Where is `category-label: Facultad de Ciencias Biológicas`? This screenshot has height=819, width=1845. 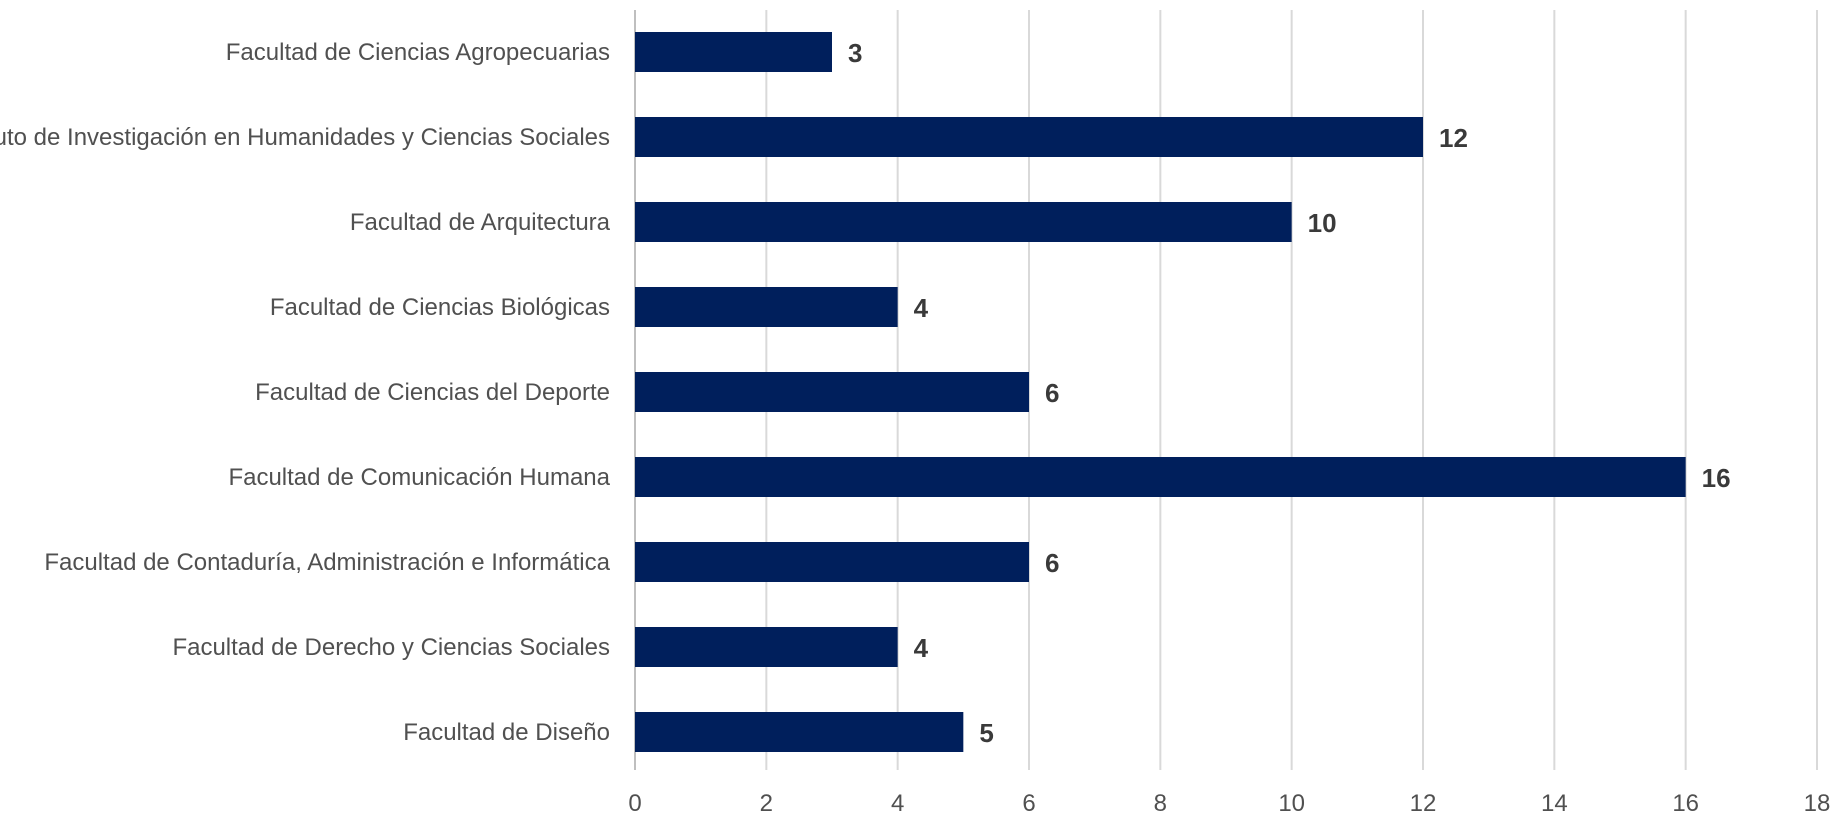 category-label: Facultad de Ciencias Biológicas is located at coordinates (440, 307).